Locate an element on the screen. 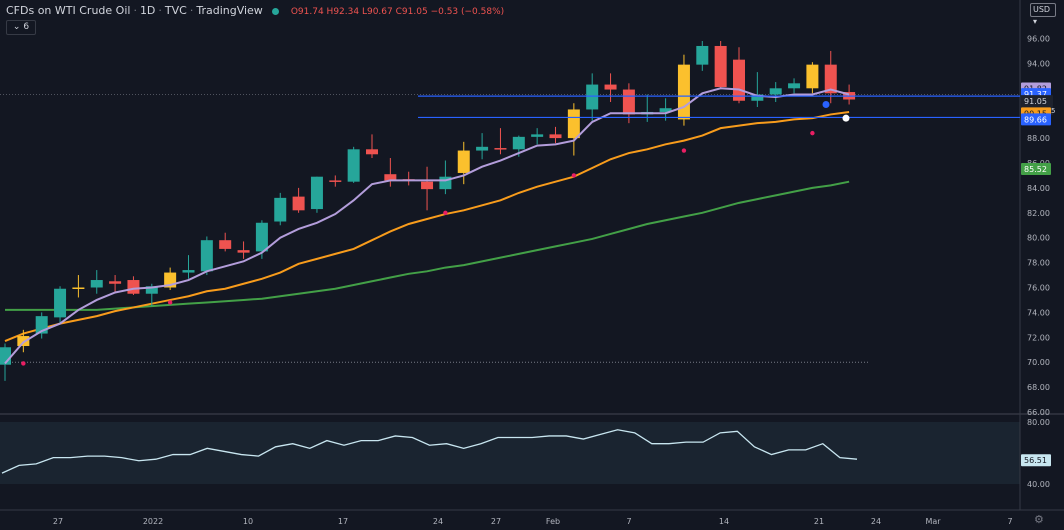 This screenshot has height=530, width=1064. hline-price-label-bg is located at coordinates (1036, 119).